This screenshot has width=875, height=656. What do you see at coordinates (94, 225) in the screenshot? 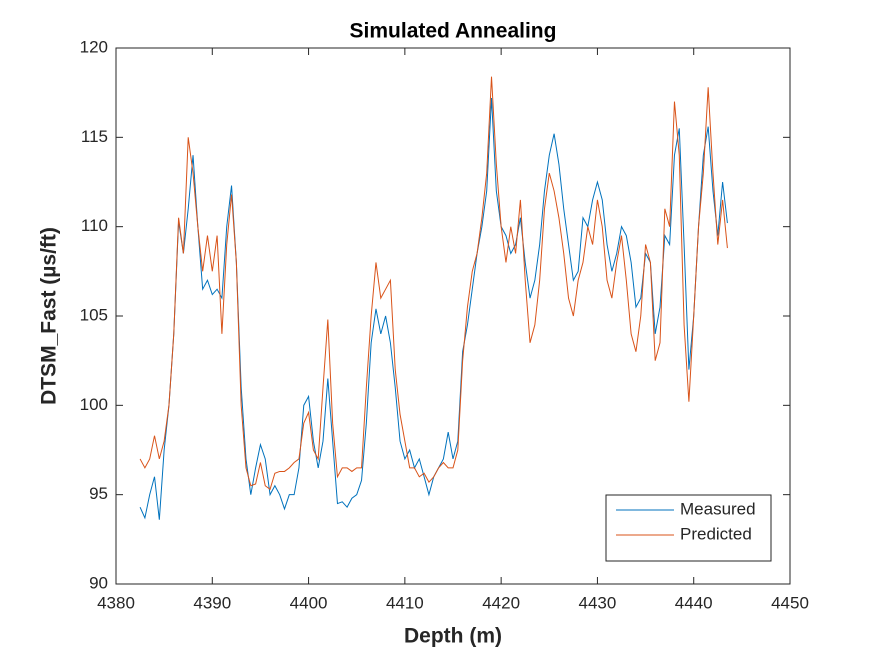
I see `y-tick-label: 110` at bounding box center [94, 225].